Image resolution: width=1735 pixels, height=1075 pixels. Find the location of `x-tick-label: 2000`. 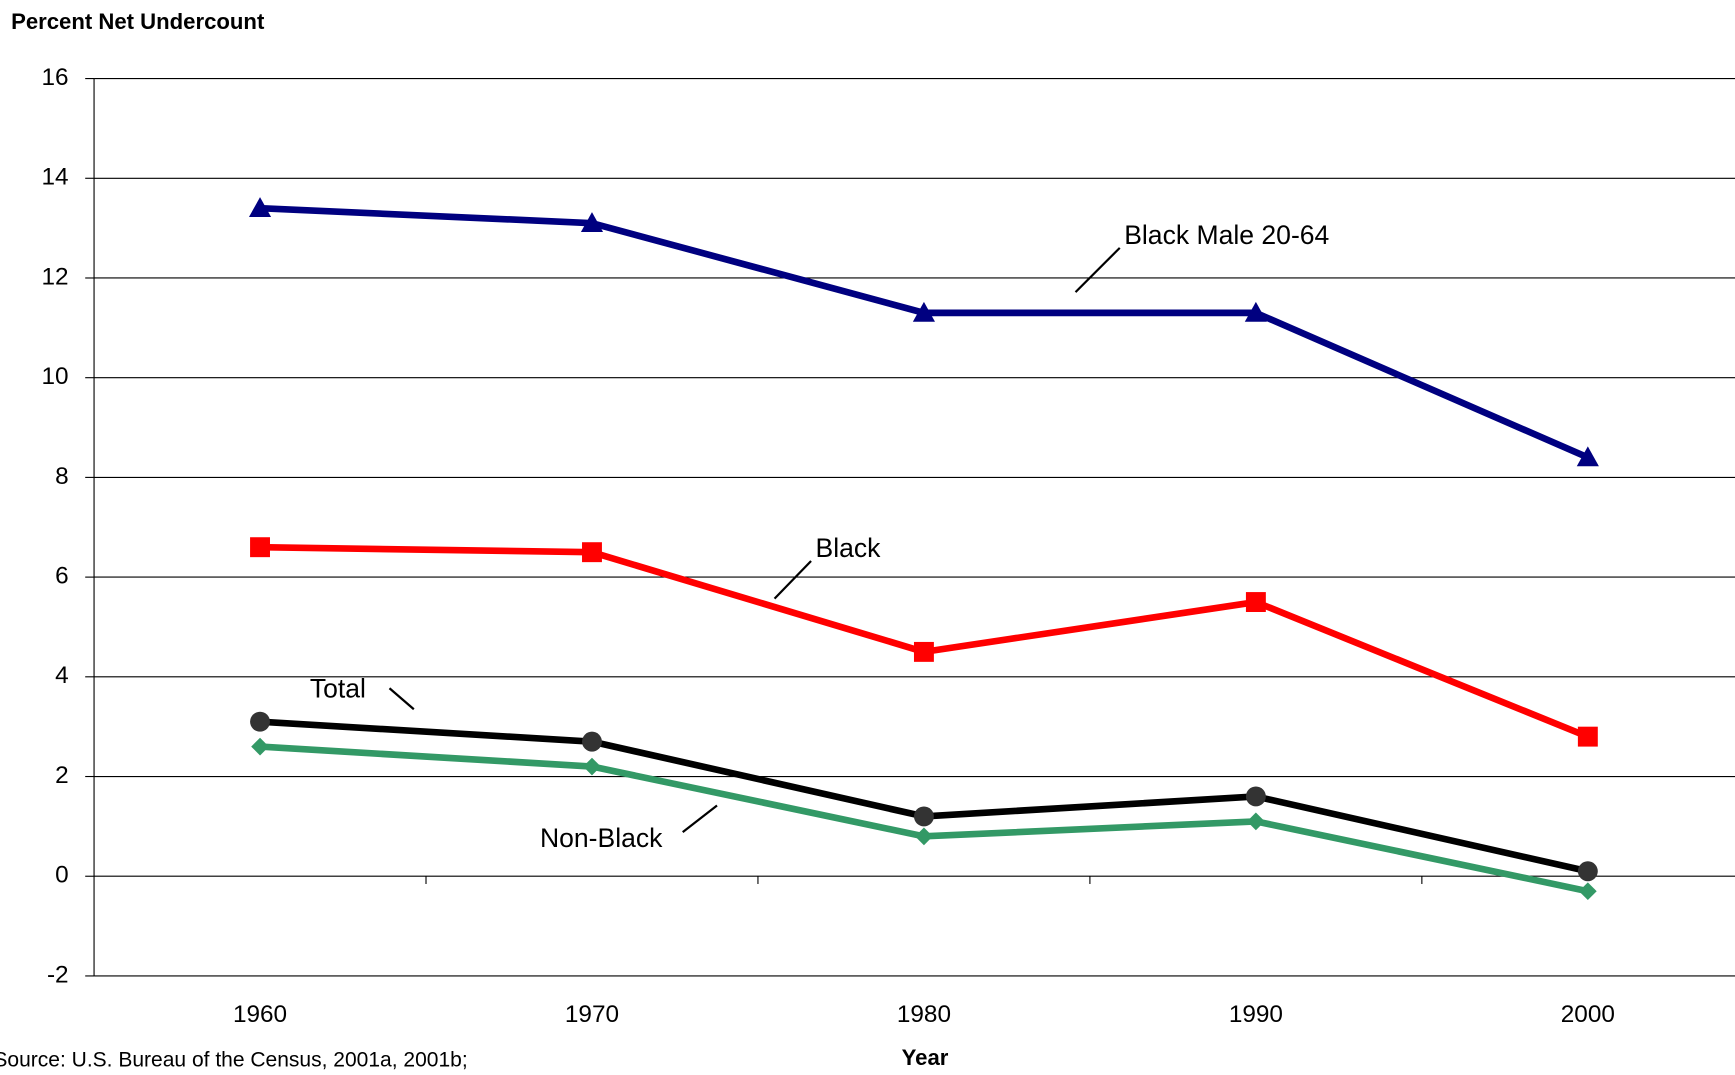

x-tick-label: 2000 is located at coordinates (1588, 1014).